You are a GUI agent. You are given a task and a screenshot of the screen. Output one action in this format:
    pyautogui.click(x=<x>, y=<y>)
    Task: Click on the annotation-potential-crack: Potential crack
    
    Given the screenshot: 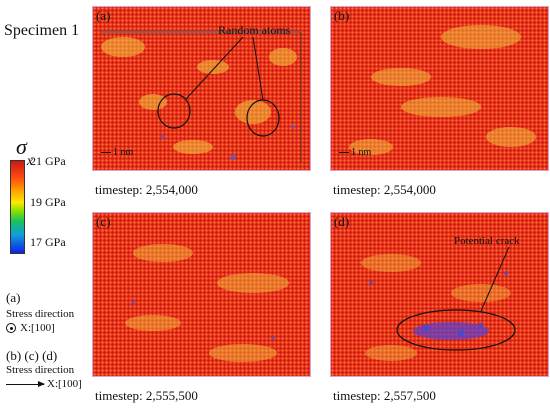 What is the action you would take?
    pyautogui.click(x=487, y=241)
    